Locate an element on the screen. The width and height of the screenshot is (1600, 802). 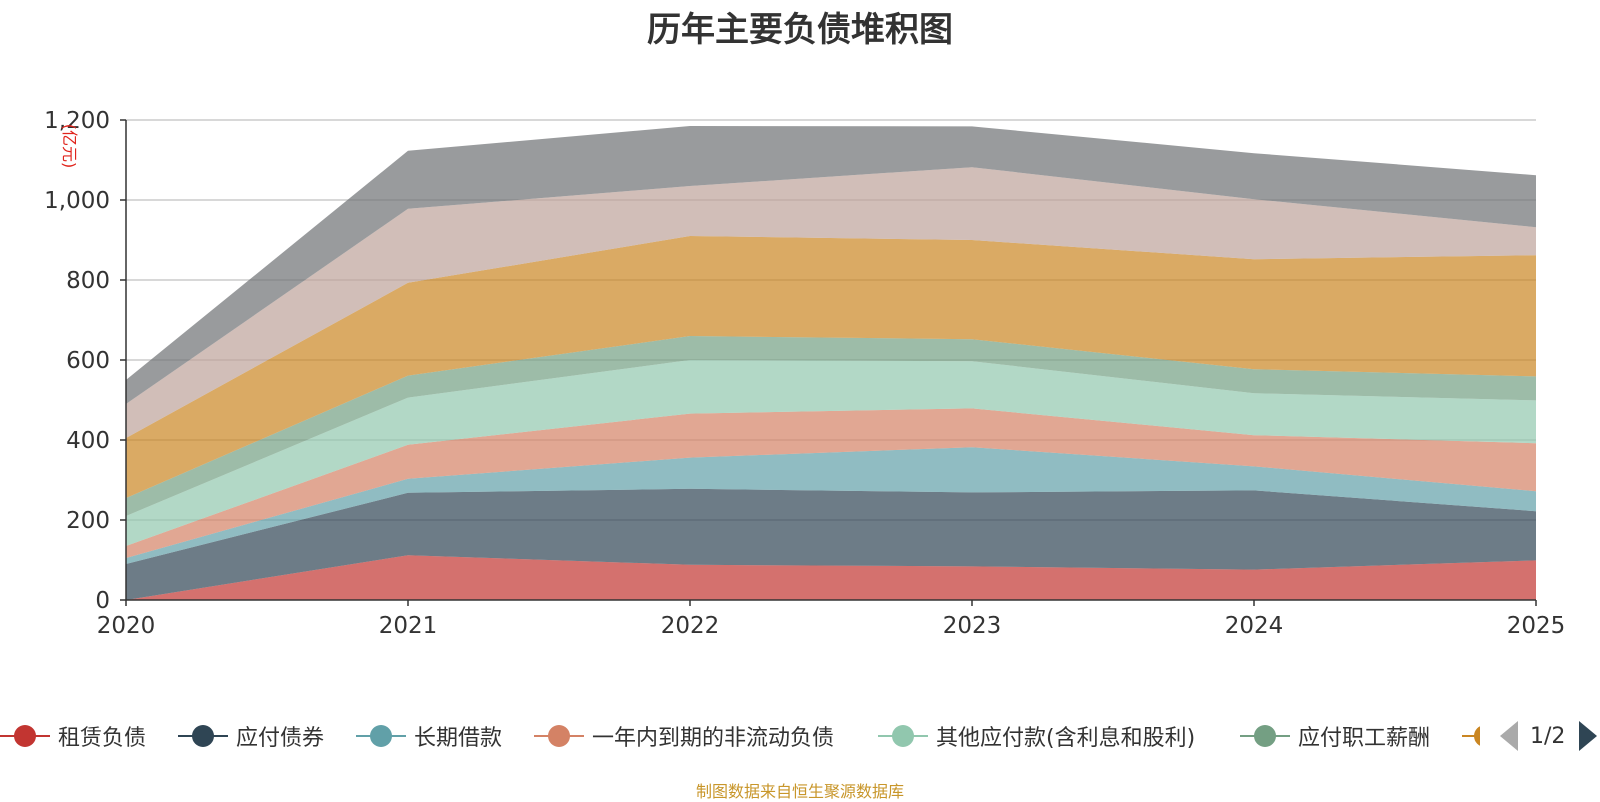
legend-item-5: 应付职工薪酬 is located at coordinates (1335, 736).